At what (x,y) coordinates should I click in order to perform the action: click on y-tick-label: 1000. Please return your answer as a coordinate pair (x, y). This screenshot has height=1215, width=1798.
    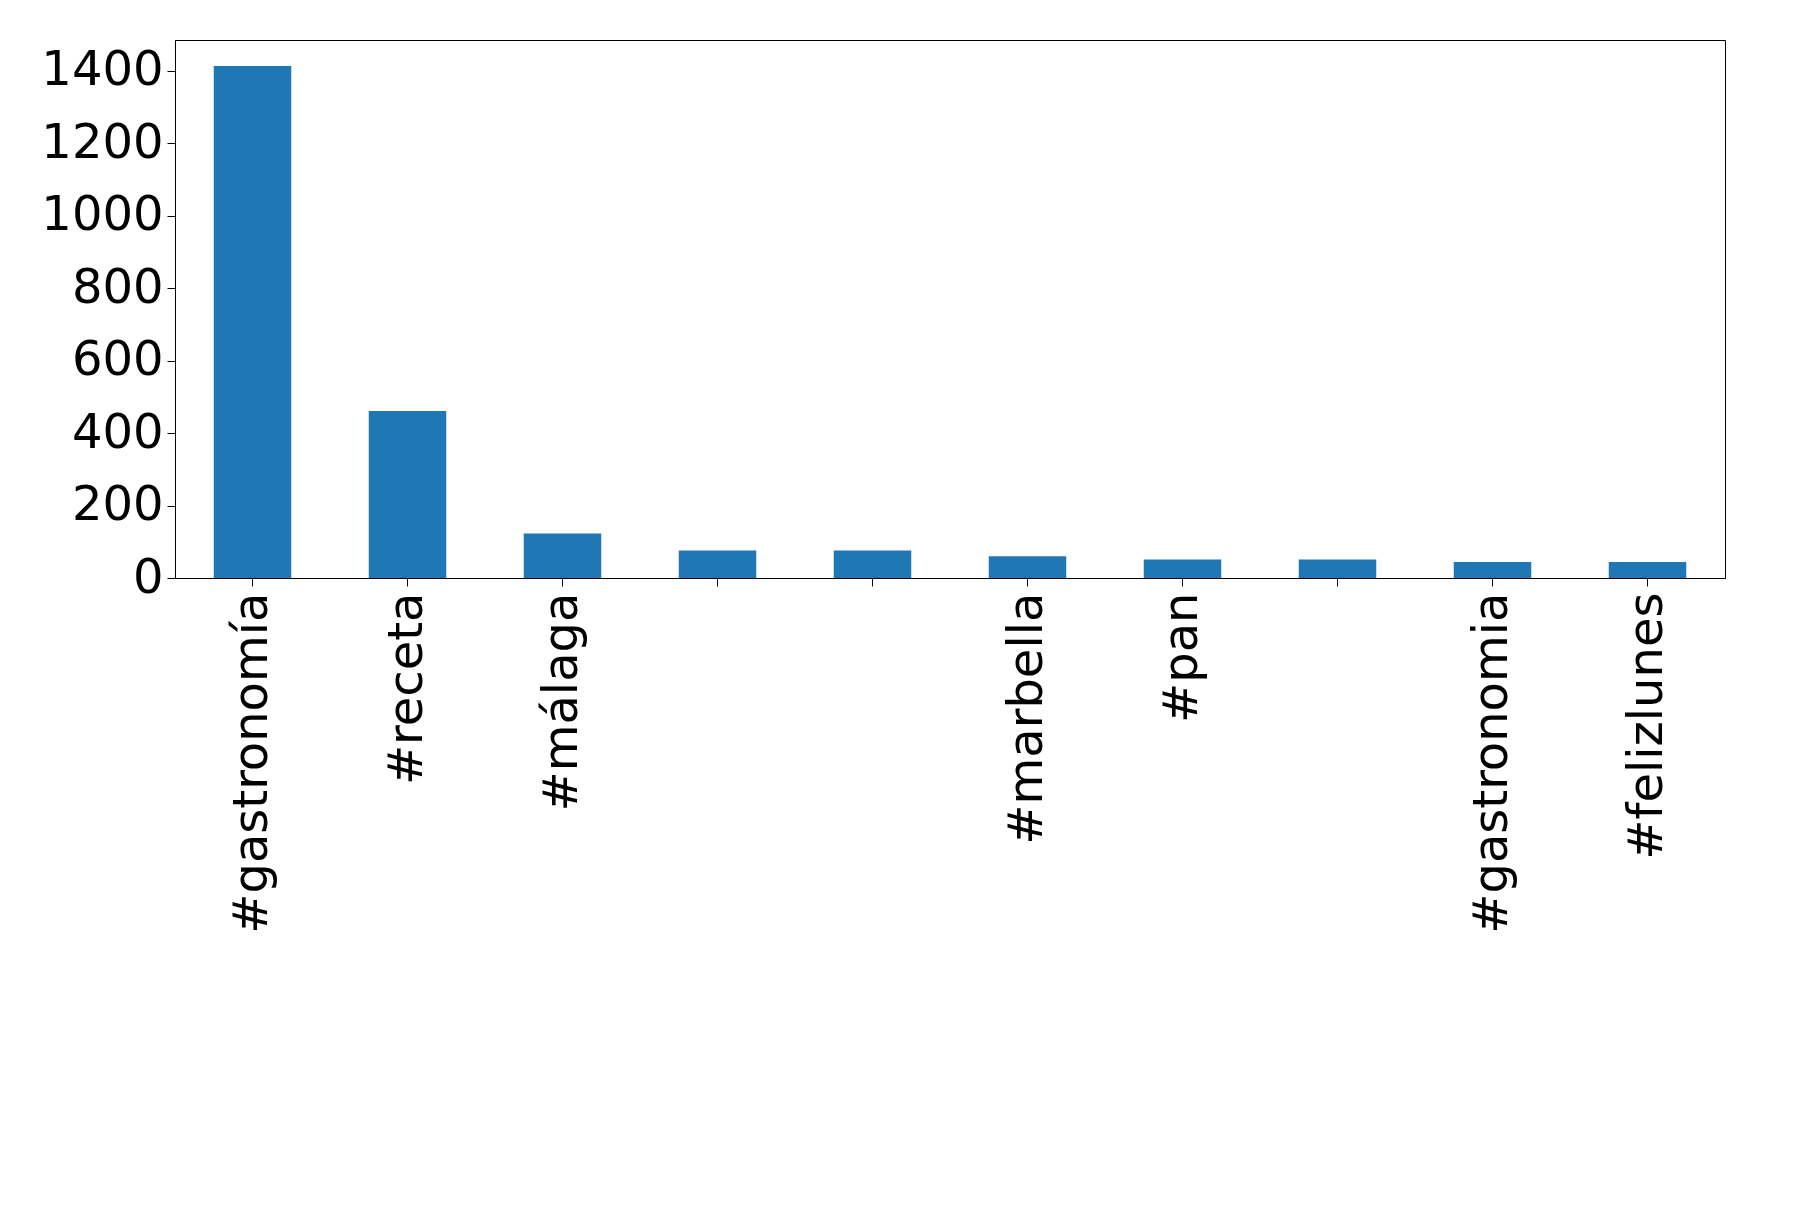
    Looking at the image, I should click on (102, 213).